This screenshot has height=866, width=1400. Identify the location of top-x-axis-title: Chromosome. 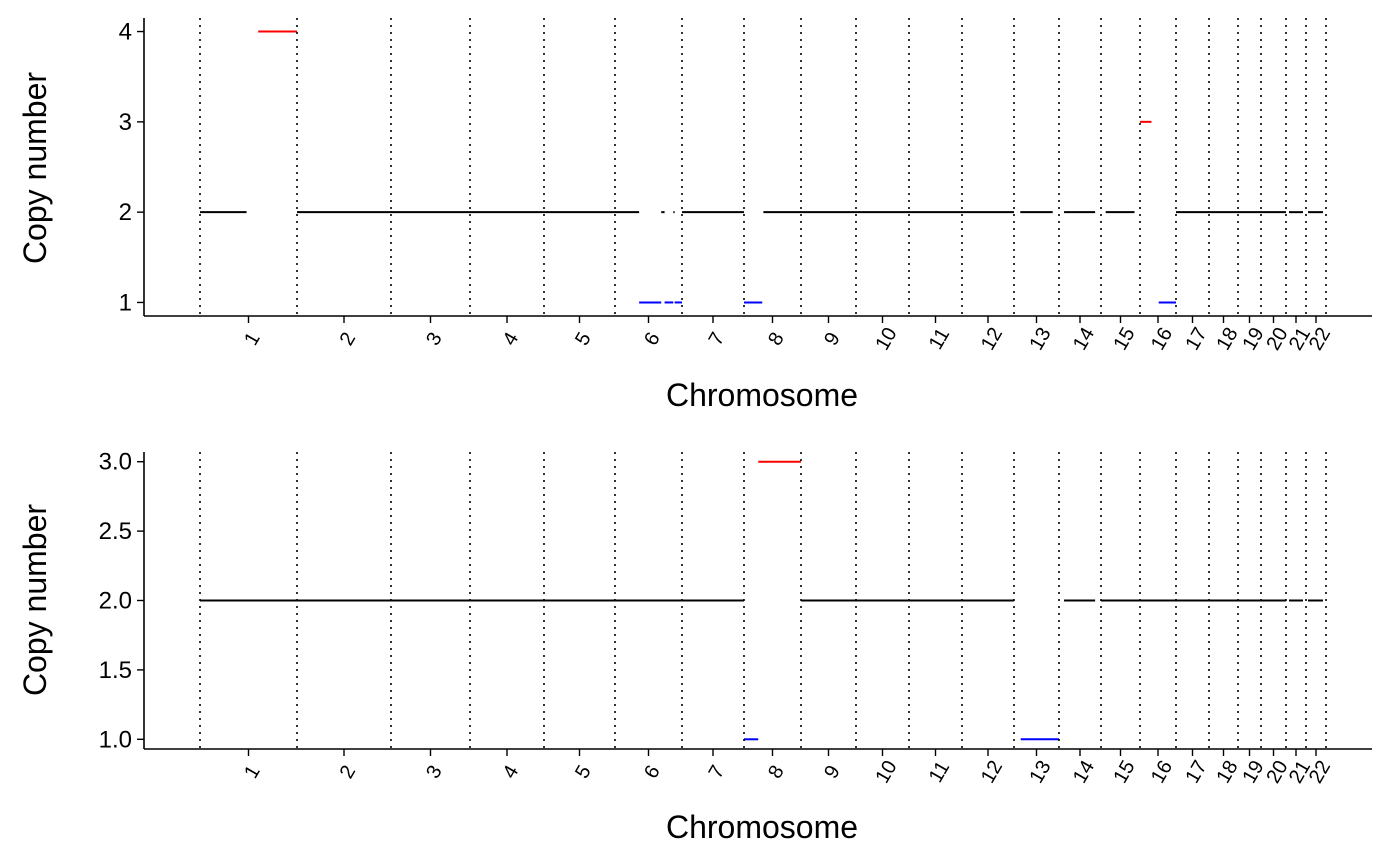
(762, 395).